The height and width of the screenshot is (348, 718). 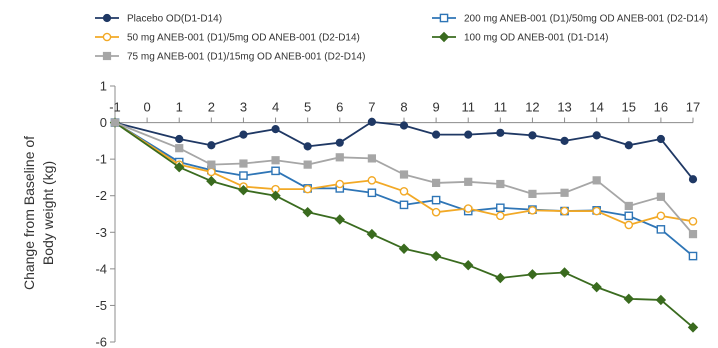 What do you see at coordinates (596, 107) in the screenshot?
I see `x-tick-label: 14` at bounding box center [596, 107].